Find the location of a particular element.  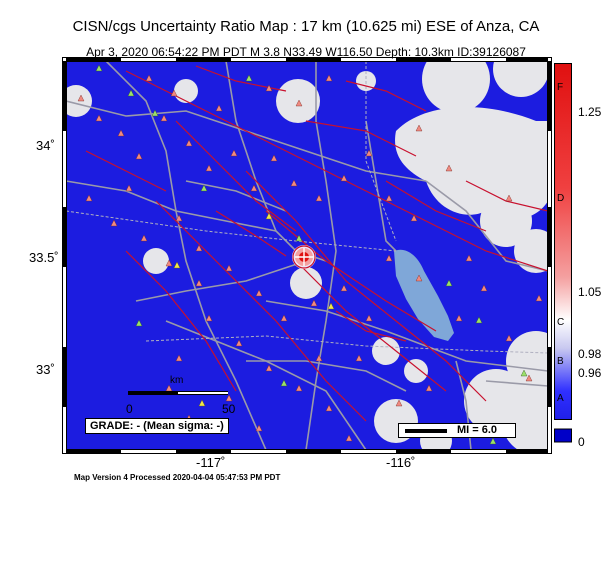

colorbar-label-0-98: 0.98 is located at coordinates (590, 354).